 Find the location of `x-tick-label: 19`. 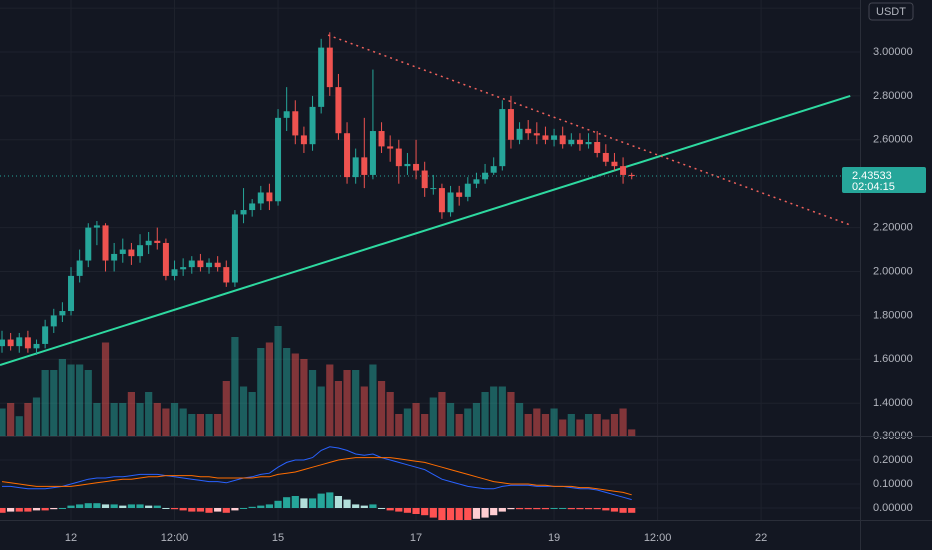

x-tick-label: 19 is located at coordinates (554, 538).